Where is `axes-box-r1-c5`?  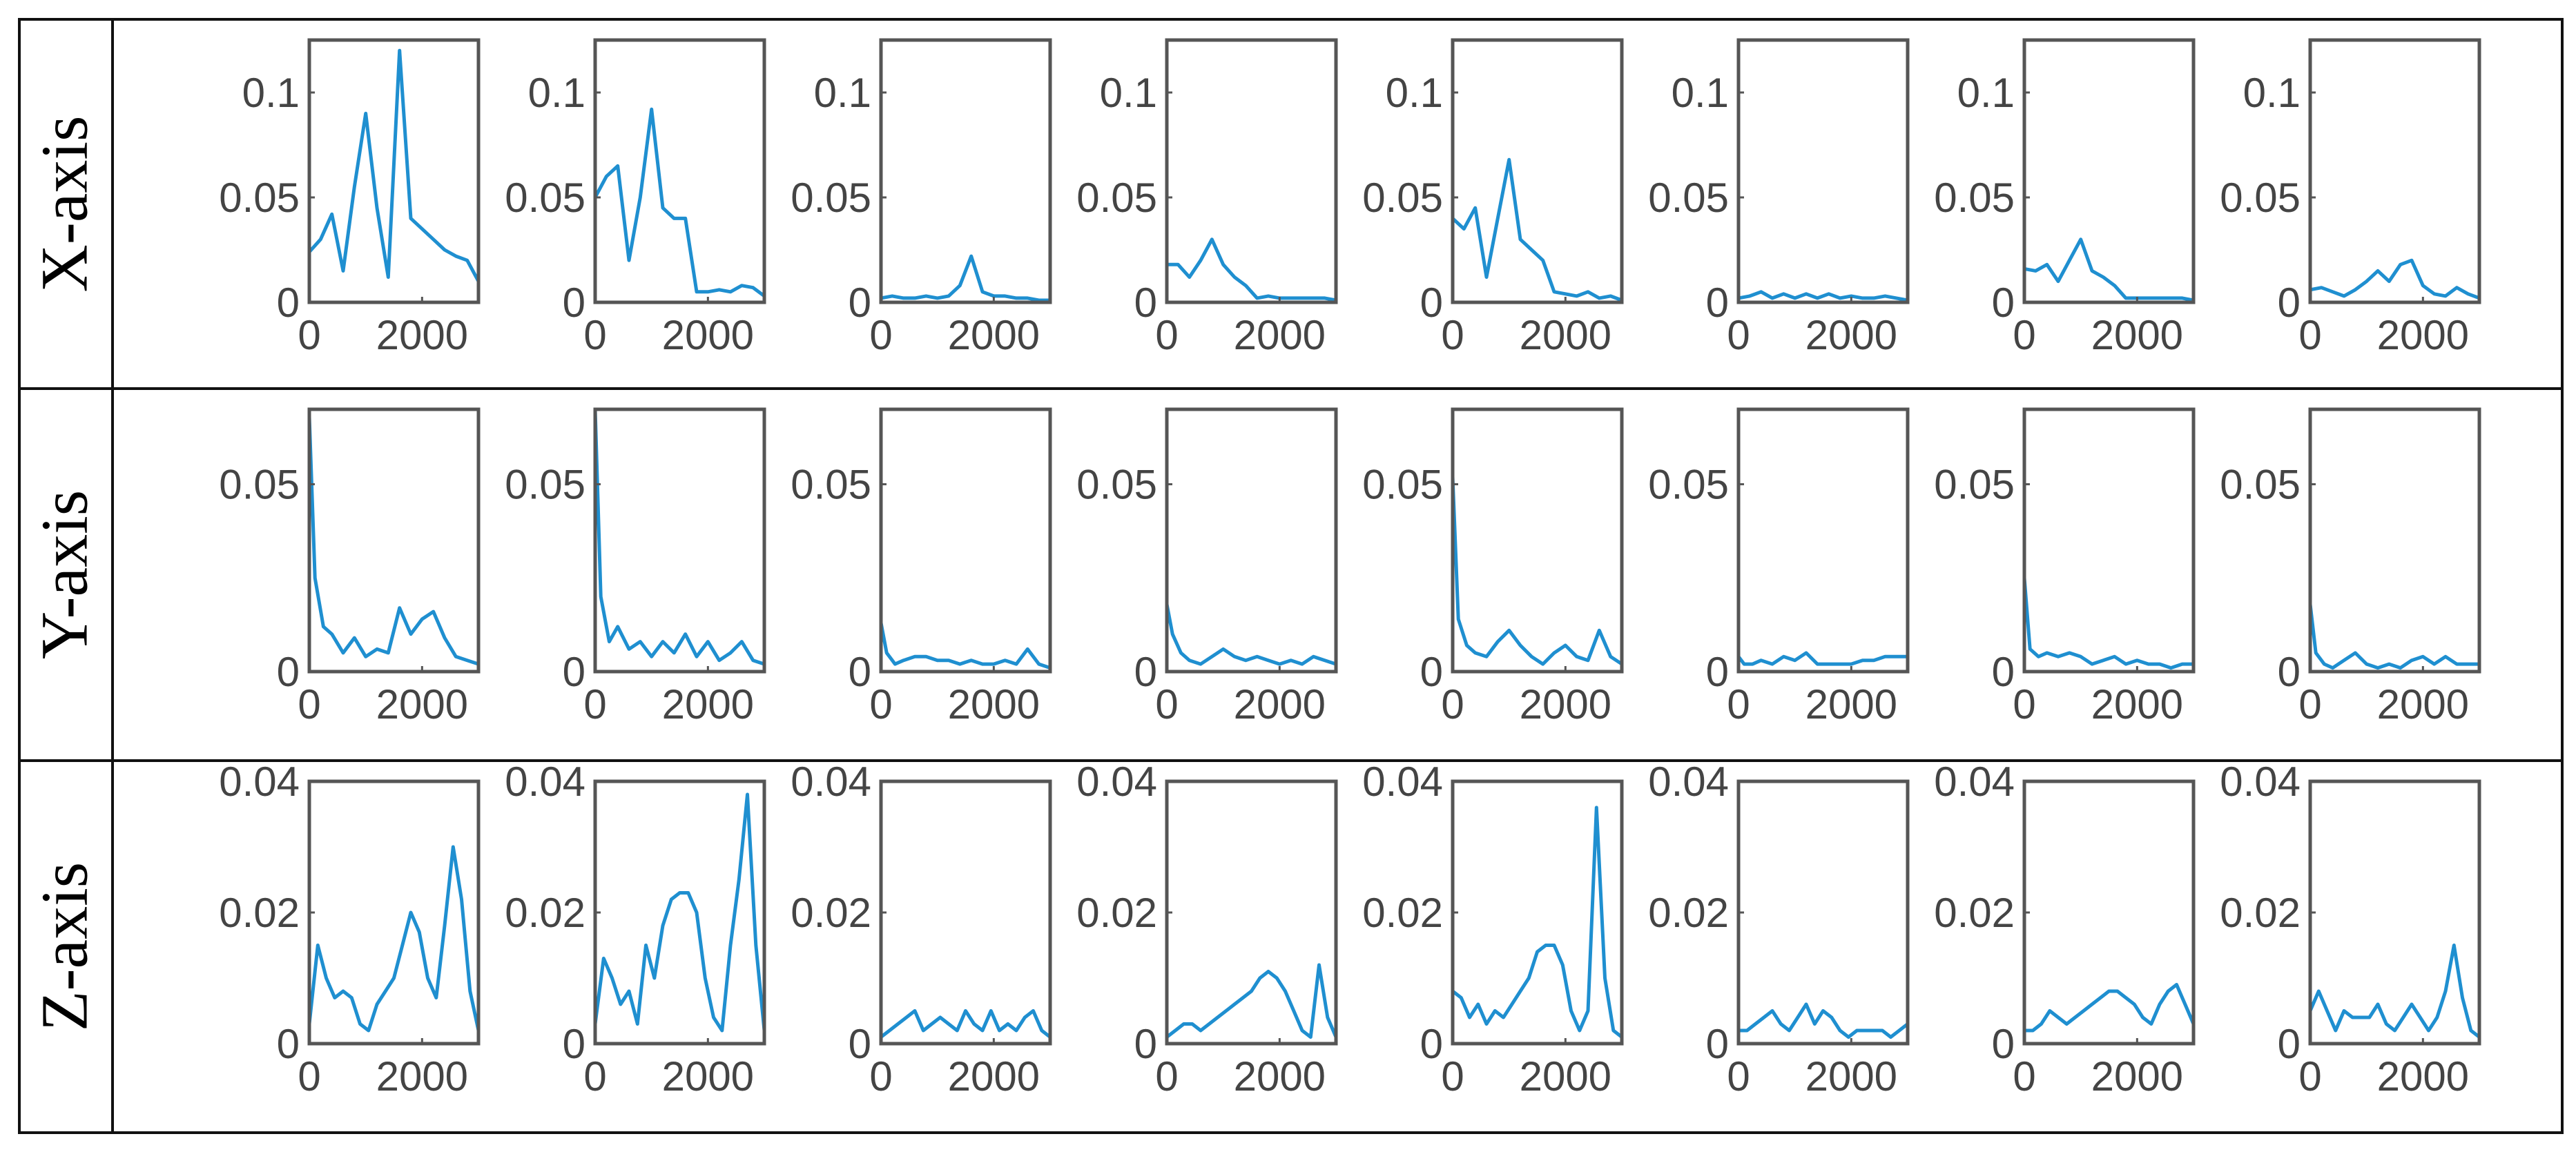
axes-box-r1-c5 is located at coordinates (1823, 540).